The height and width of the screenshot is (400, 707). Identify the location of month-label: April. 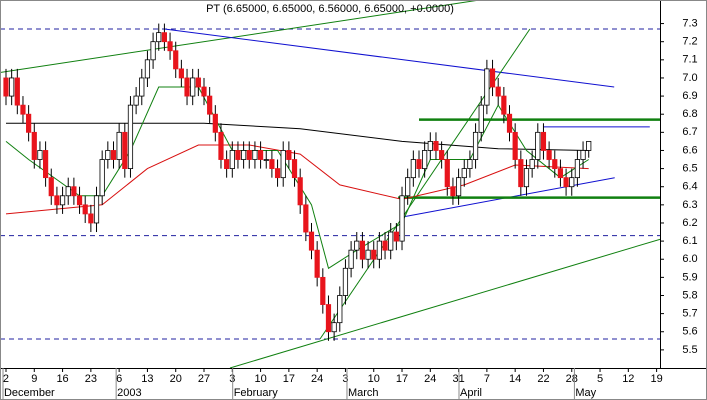
(471, 393).